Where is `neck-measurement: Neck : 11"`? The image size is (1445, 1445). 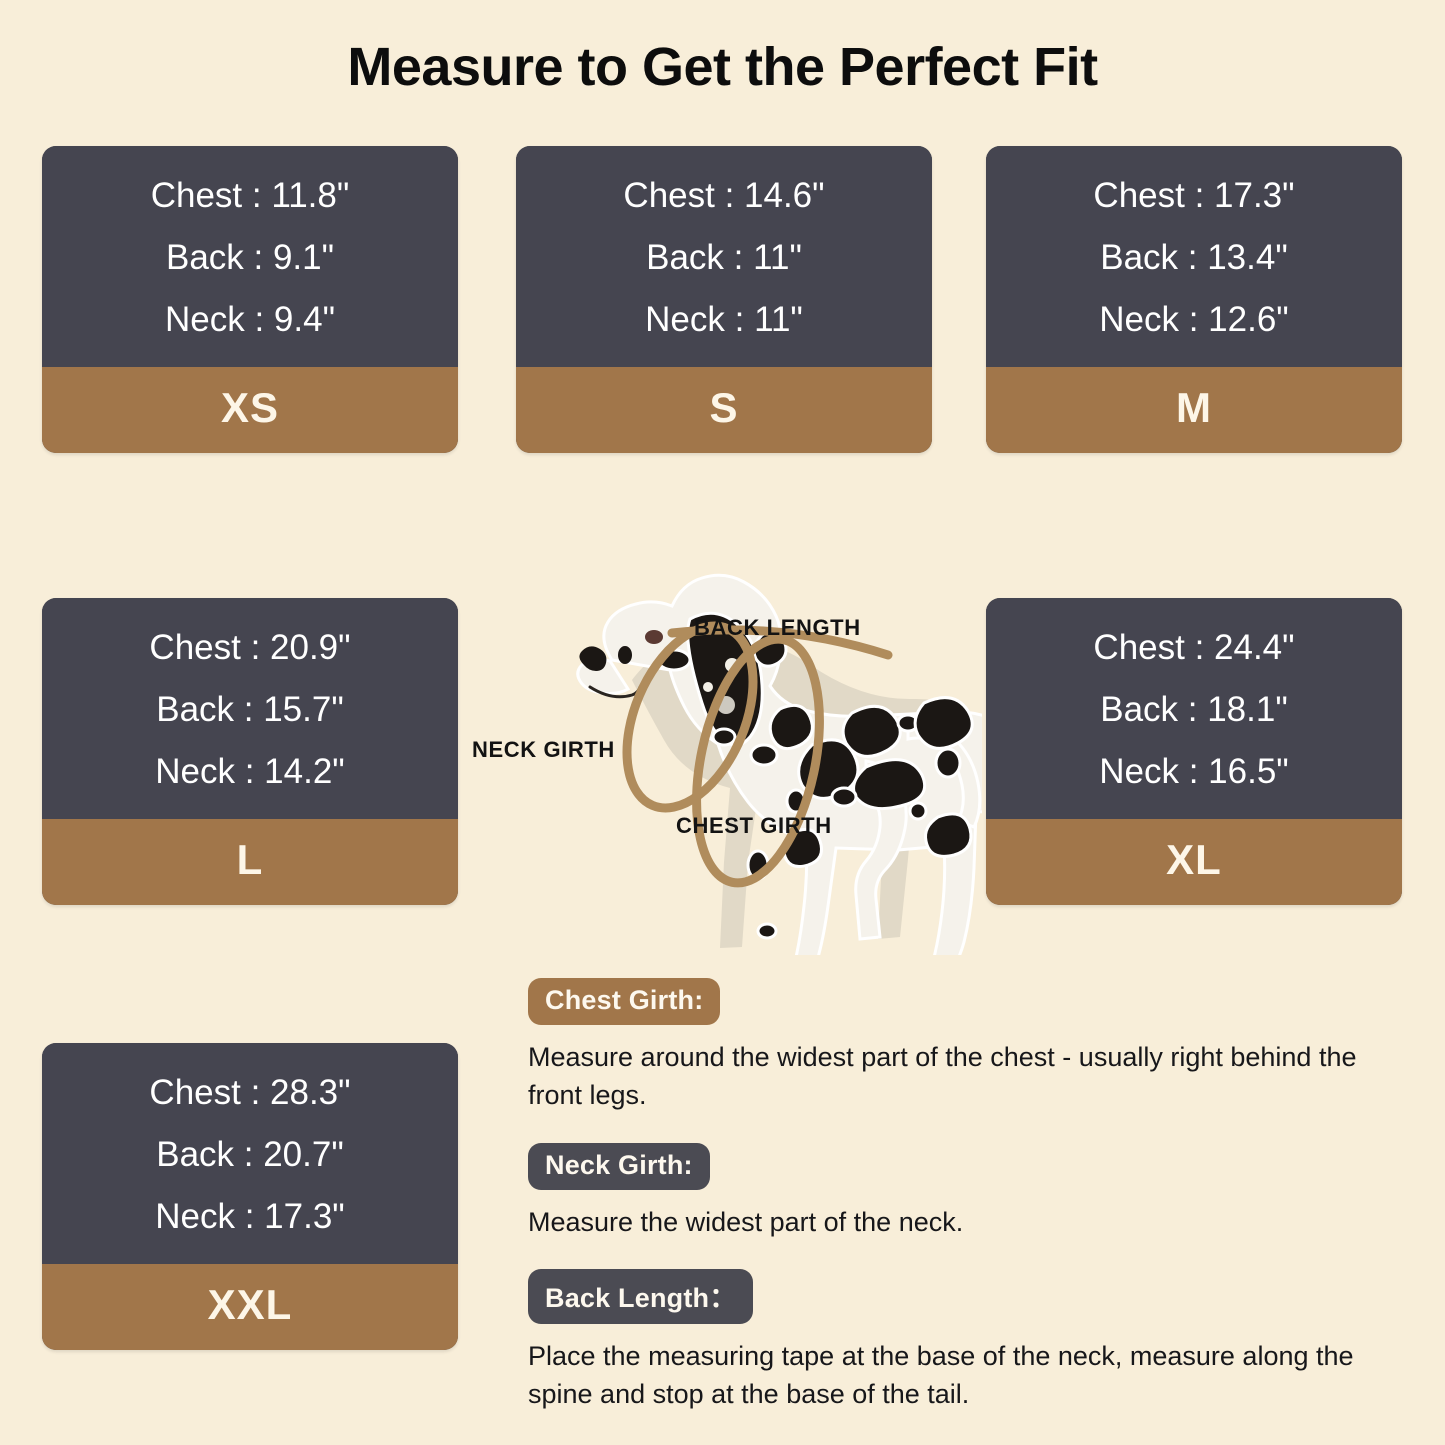 neck-measurement: Neck : 11" is located at coordinates (724, 319).